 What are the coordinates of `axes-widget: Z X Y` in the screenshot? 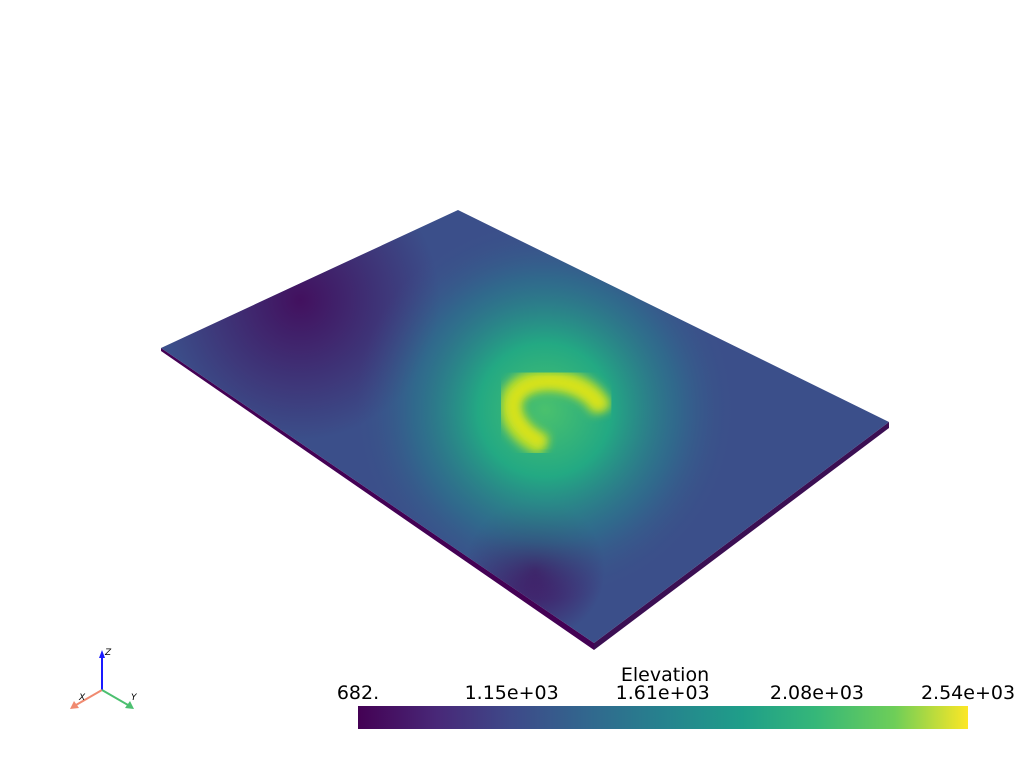 It's located at (104, 678).